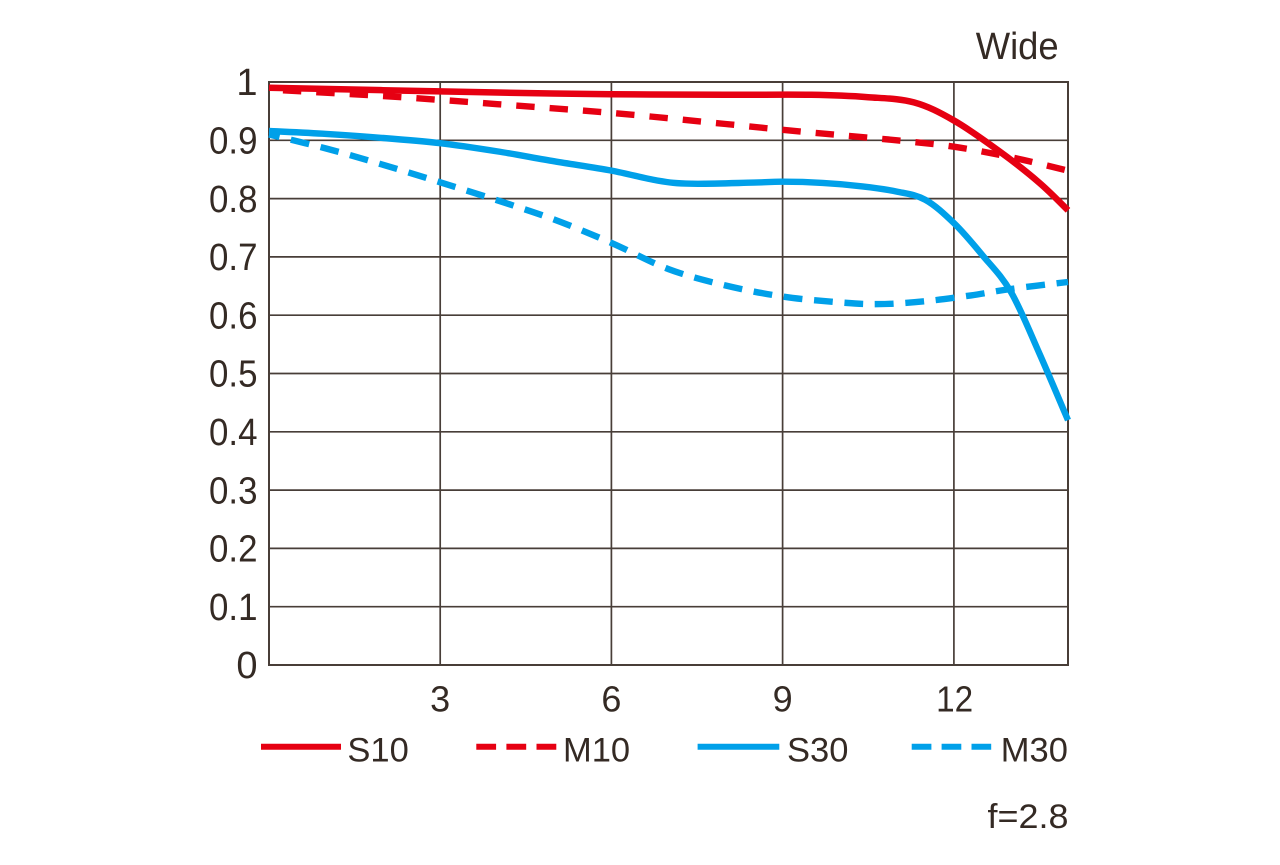  What do you see at coordinates (954, 698) in the screenshot?
I see `svg-text: 12` at bounding box center [954, 698].